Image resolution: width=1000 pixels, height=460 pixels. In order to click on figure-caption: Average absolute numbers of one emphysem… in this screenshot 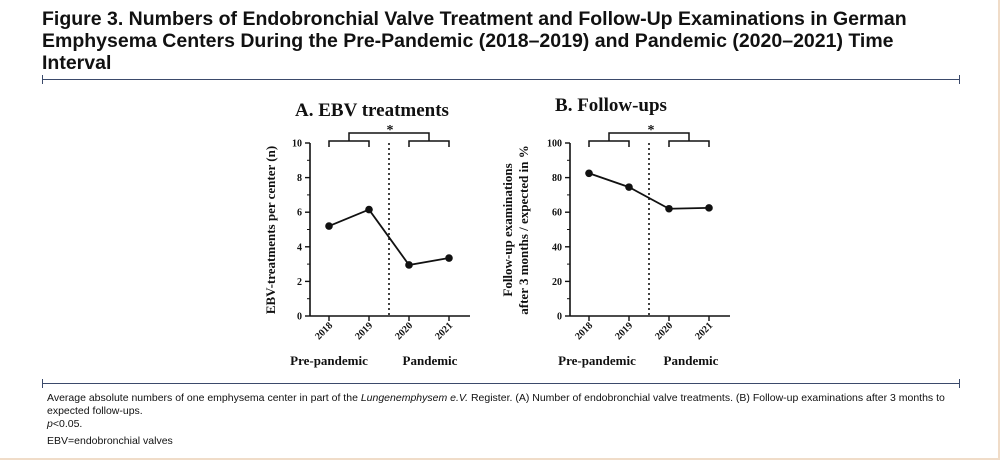, I will do `click(497, 411)`.